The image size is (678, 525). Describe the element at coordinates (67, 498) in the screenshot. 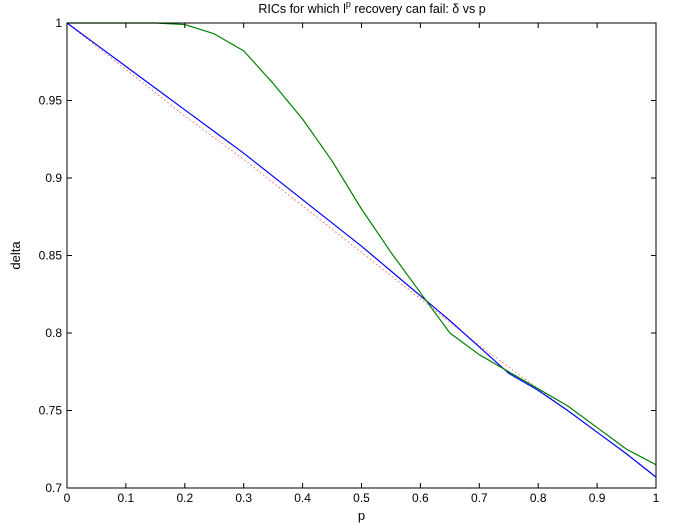

I see `x-tick-label: 0` at that location.